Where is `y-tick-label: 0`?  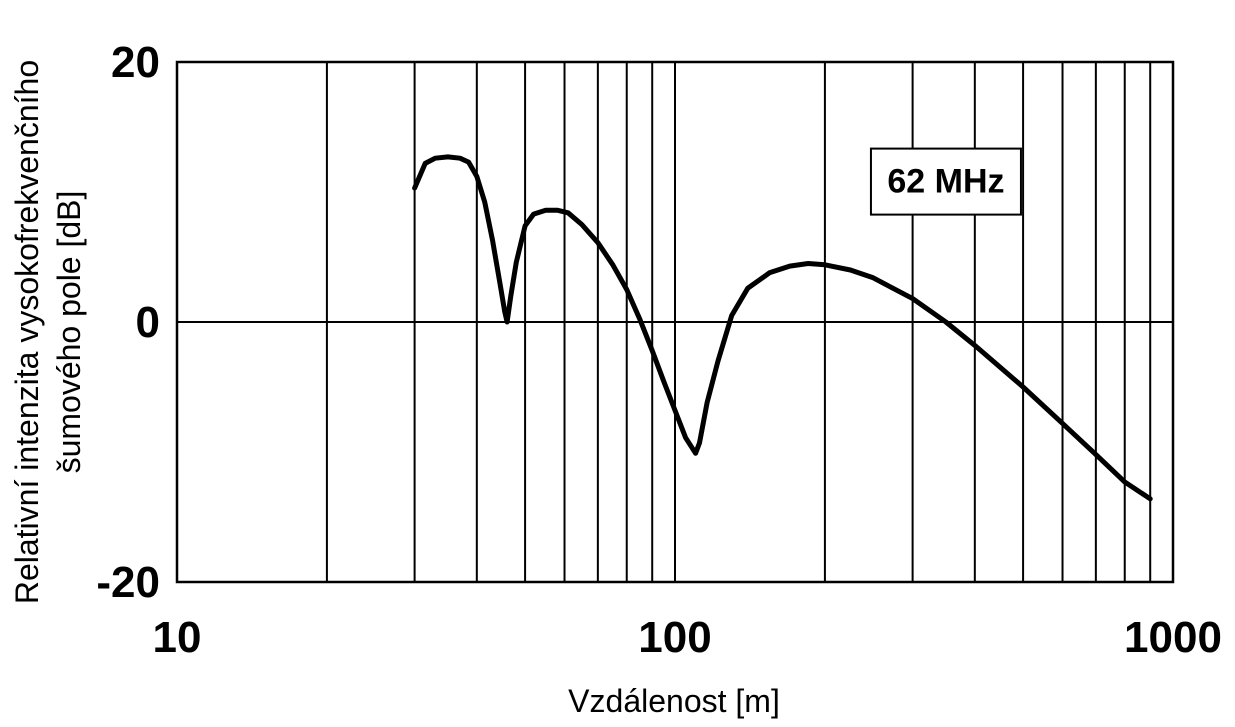
y-tick-label: 0 is located at coordinates (148, 322).